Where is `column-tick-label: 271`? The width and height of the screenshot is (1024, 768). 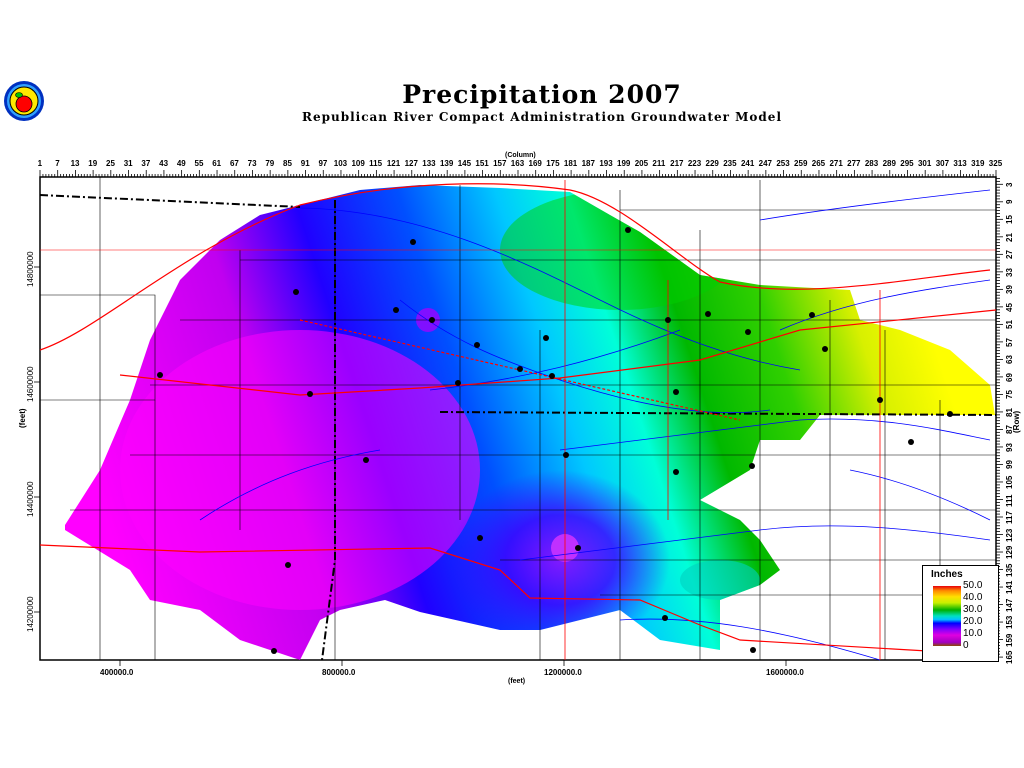
column-tick-label: 271 is located at coordinates (836, 163).